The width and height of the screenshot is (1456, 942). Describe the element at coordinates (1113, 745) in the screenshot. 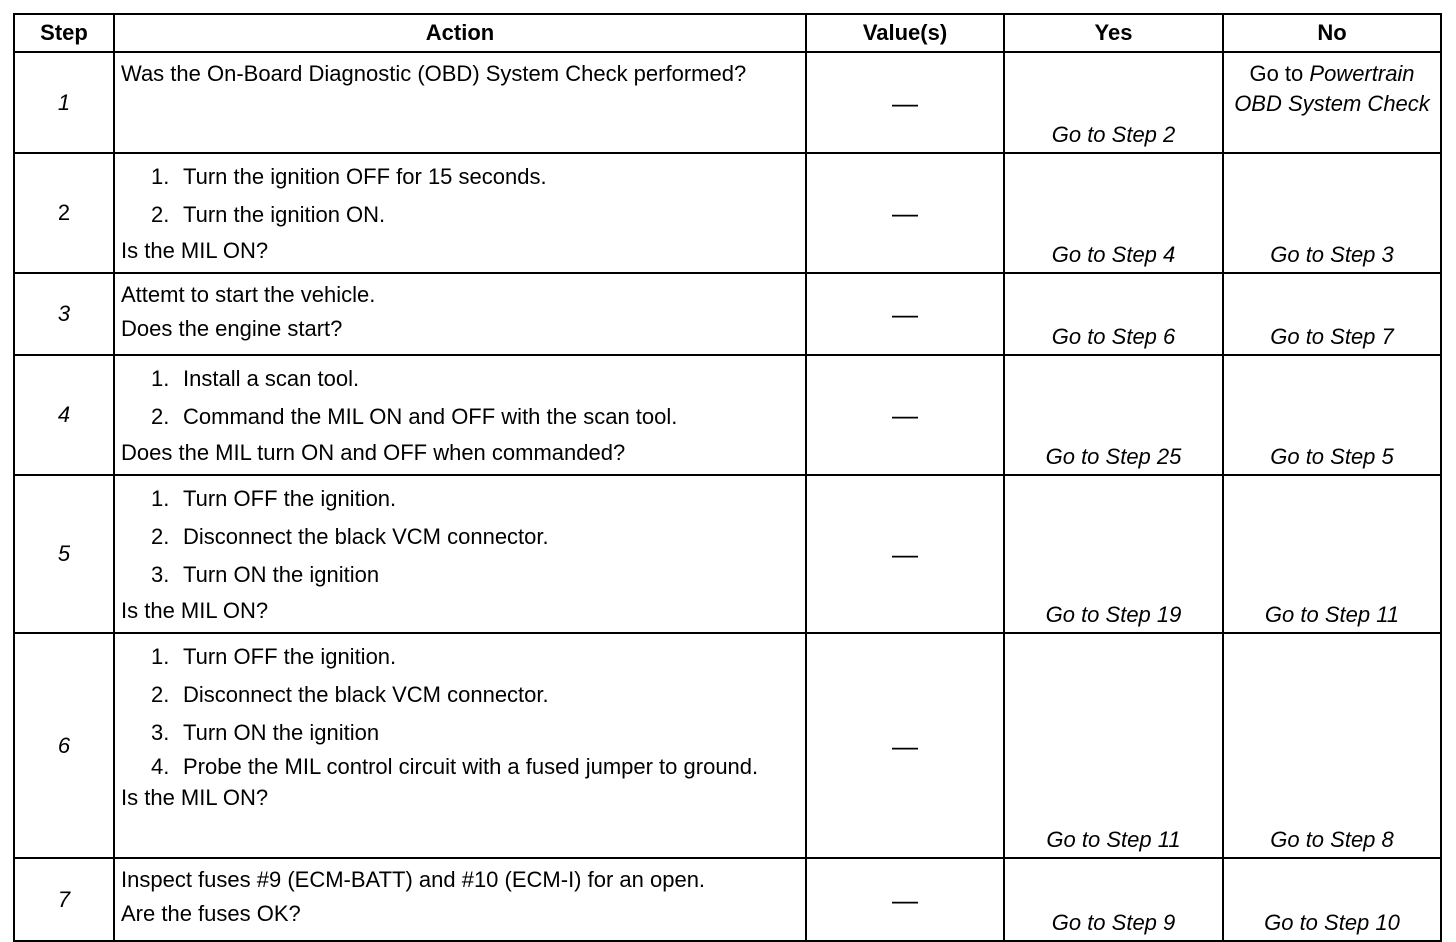

I see `yes-cell: Go to Step 11` at that location.